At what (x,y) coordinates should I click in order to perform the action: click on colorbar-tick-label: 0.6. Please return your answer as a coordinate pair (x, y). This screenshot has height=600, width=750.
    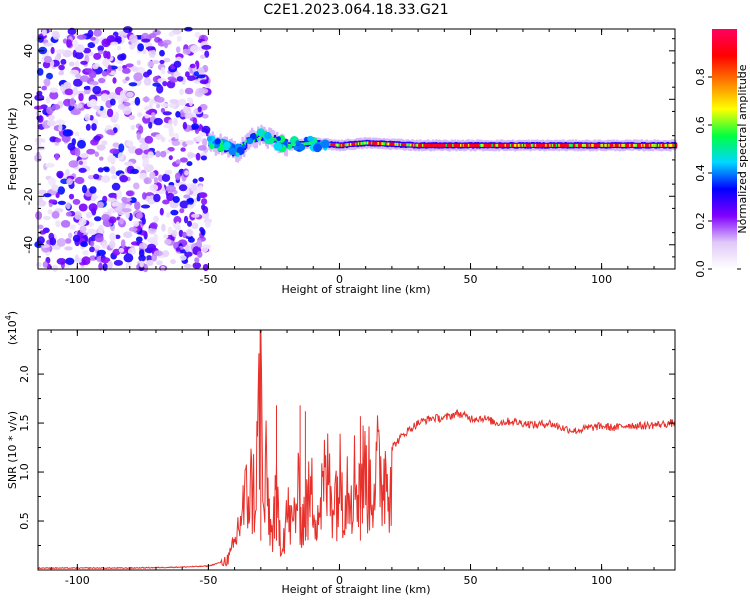
    Looking at the image, I should click on (700, 125).